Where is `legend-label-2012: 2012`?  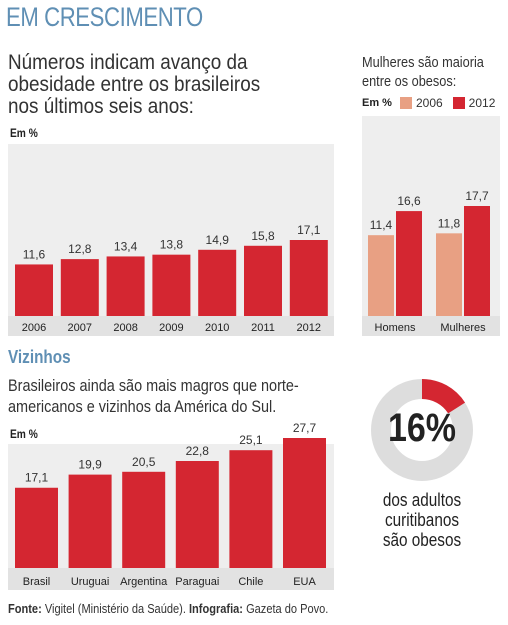
legend-label-2012: 2012 is located at coordinates (482, 103).